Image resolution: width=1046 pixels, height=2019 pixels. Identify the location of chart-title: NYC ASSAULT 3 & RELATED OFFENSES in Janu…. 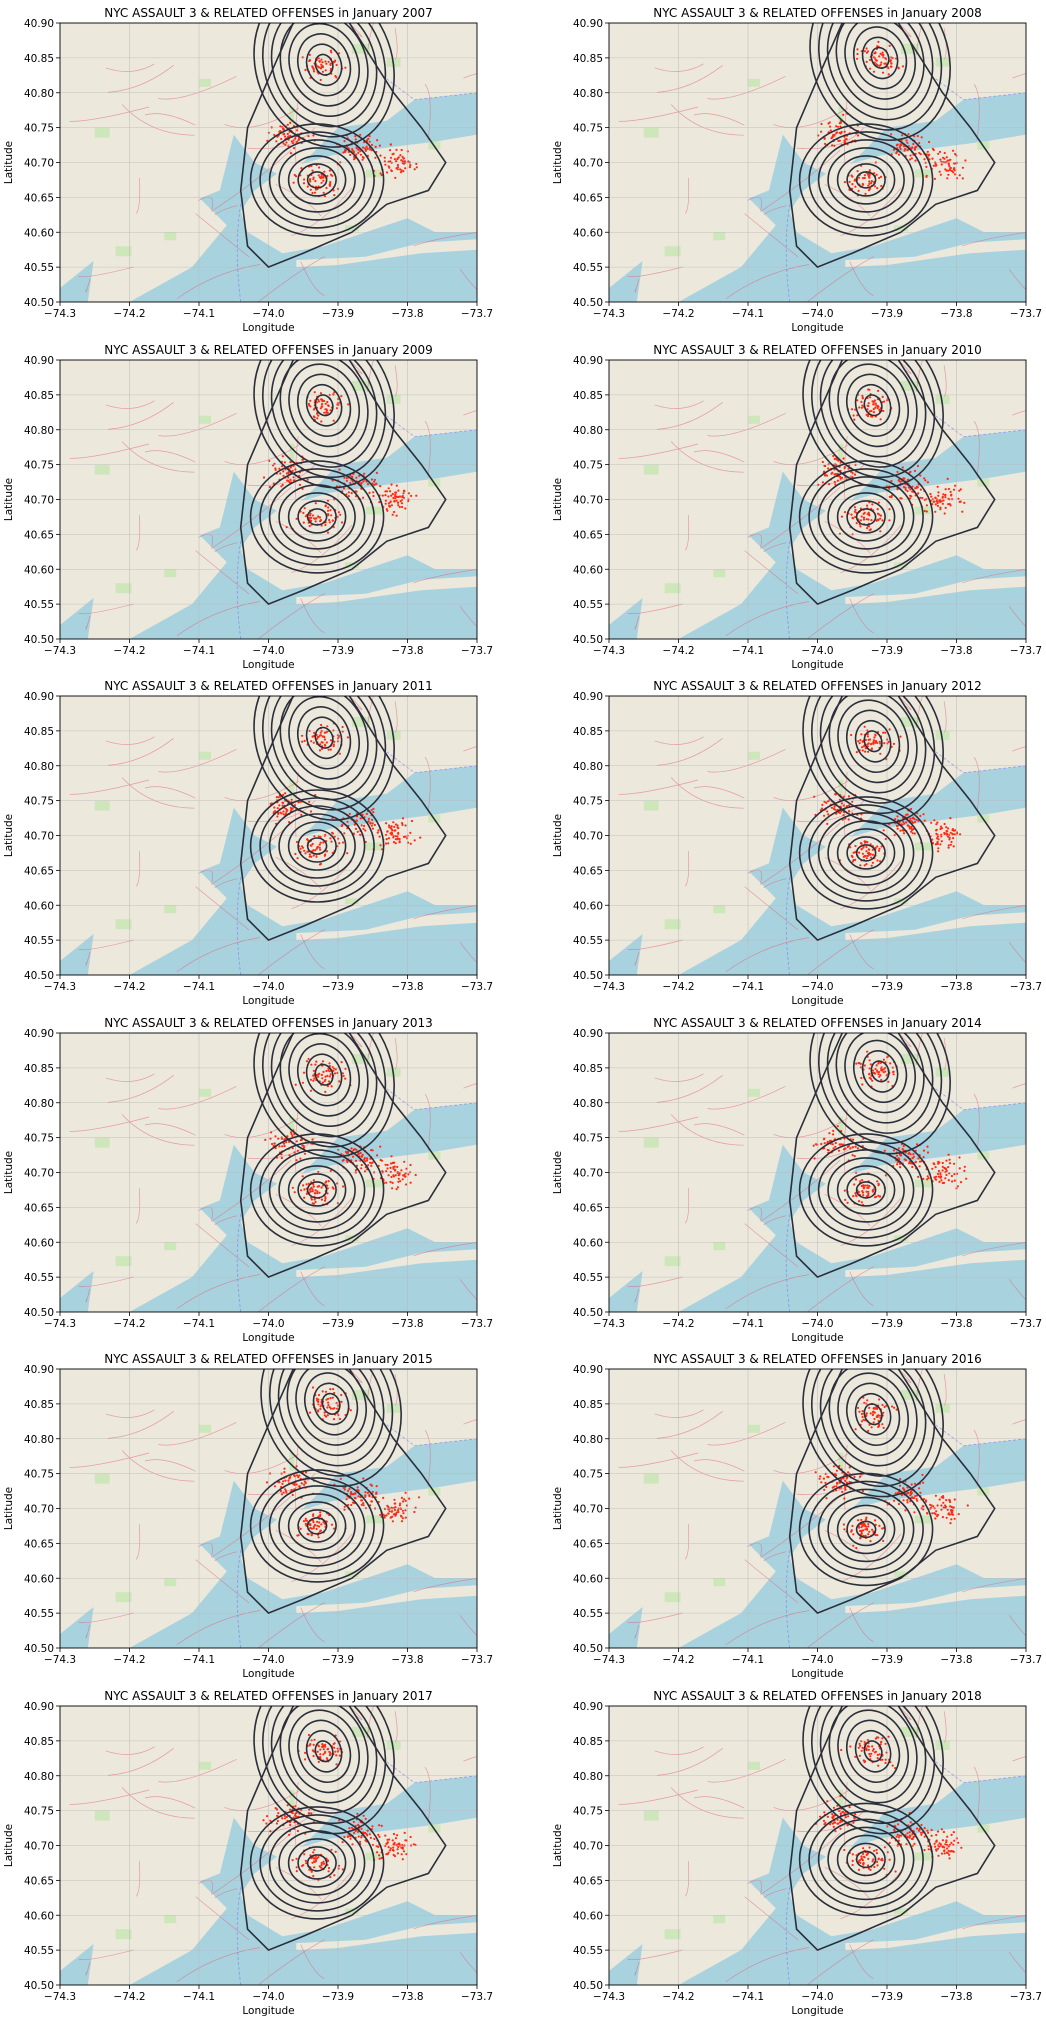
(268, 1359).